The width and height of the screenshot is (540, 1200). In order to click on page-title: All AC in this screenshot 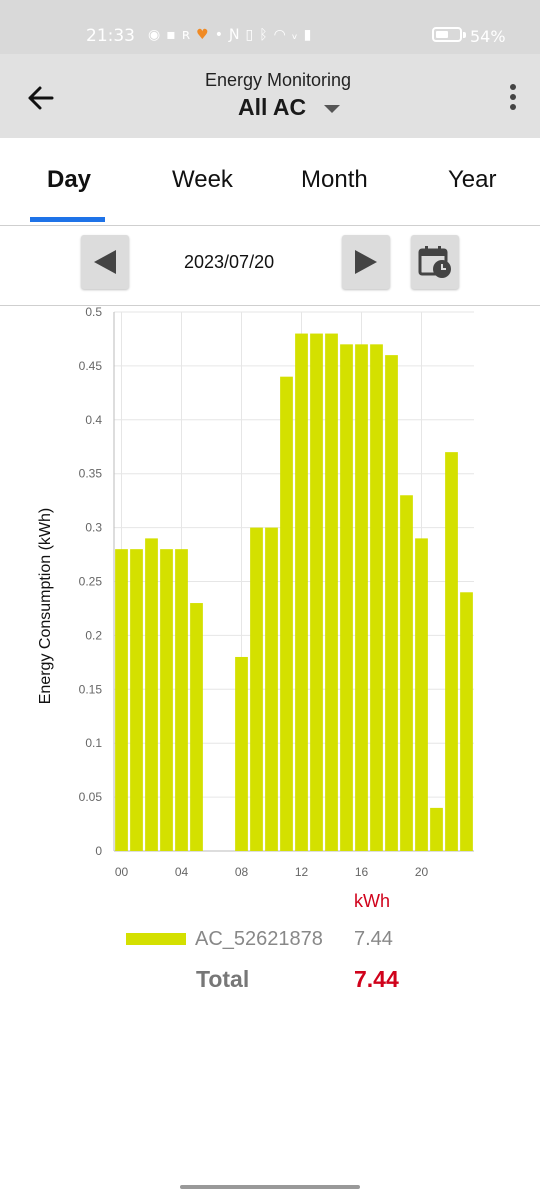, I will do `click(272, 107)`.